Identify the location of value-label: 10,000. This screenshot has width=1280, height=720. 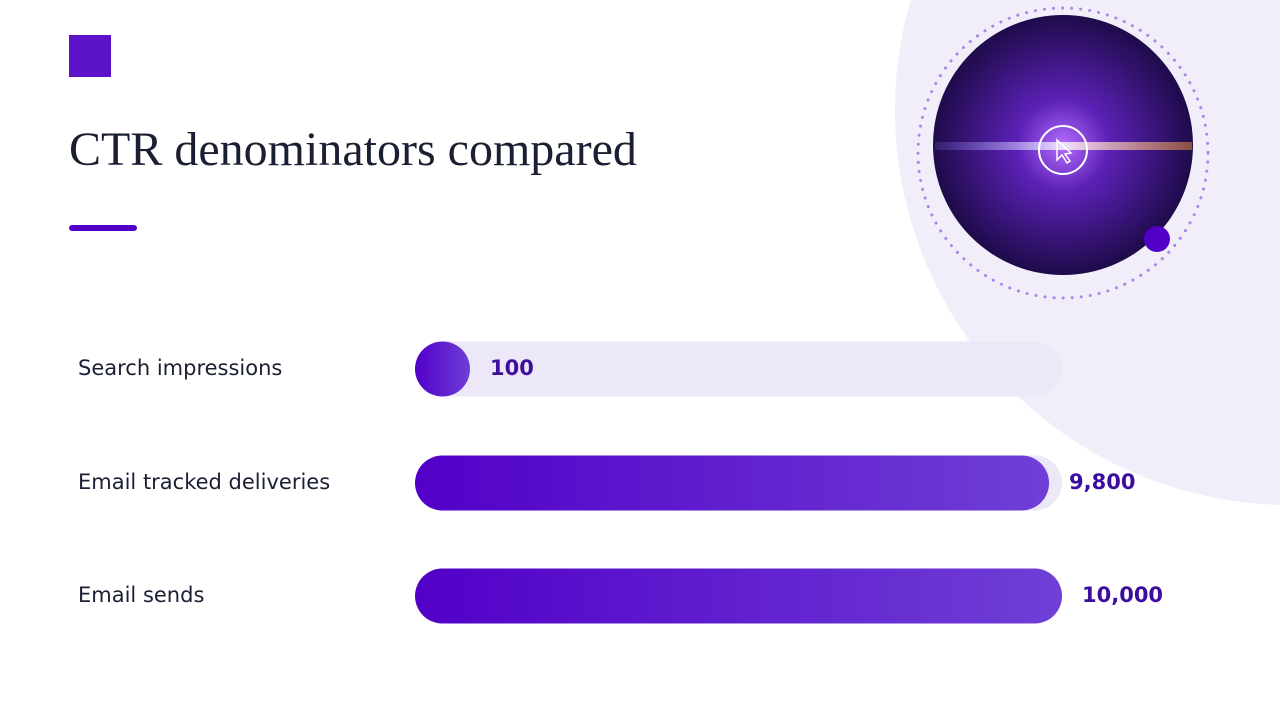
(1122, 595).